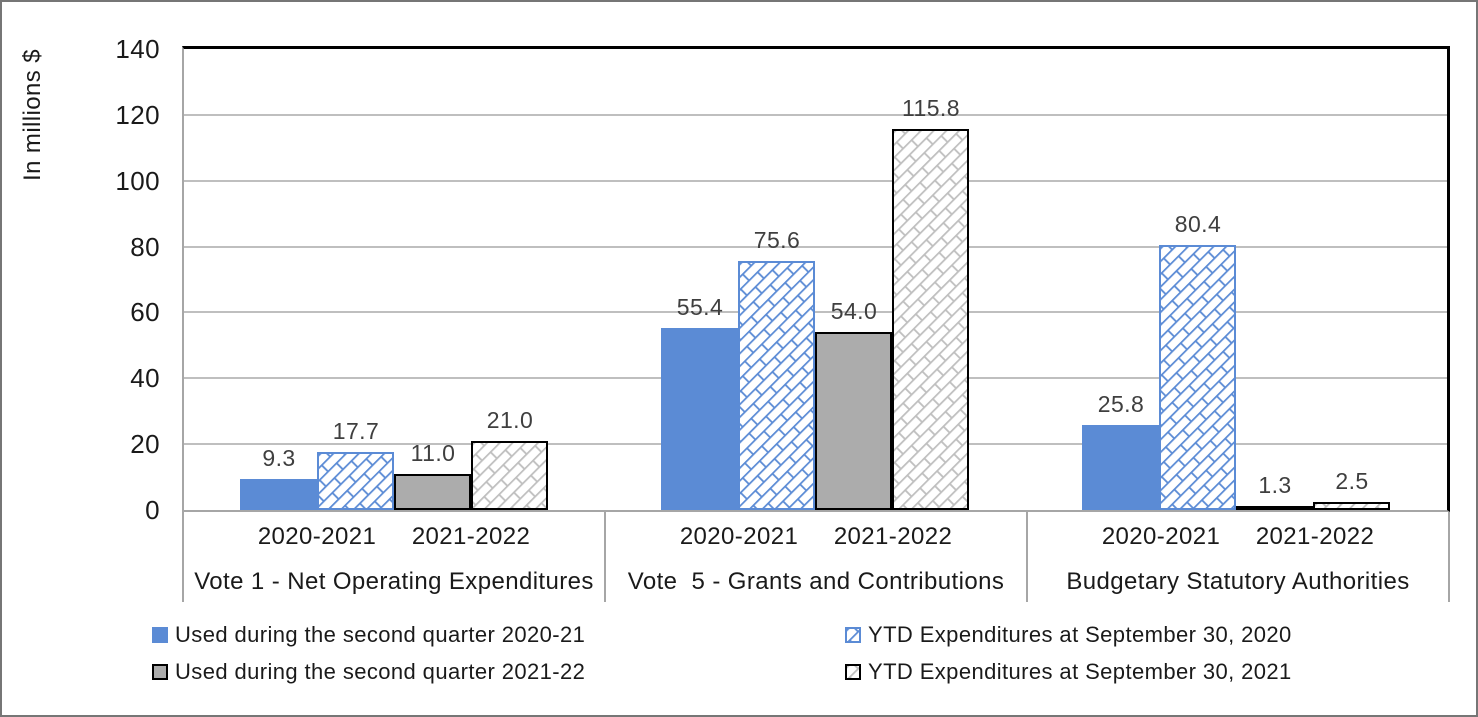 The width and height of the screenshot is (1478, 717). I want to click on bar-slot: 1.3, so click(1275, 491).